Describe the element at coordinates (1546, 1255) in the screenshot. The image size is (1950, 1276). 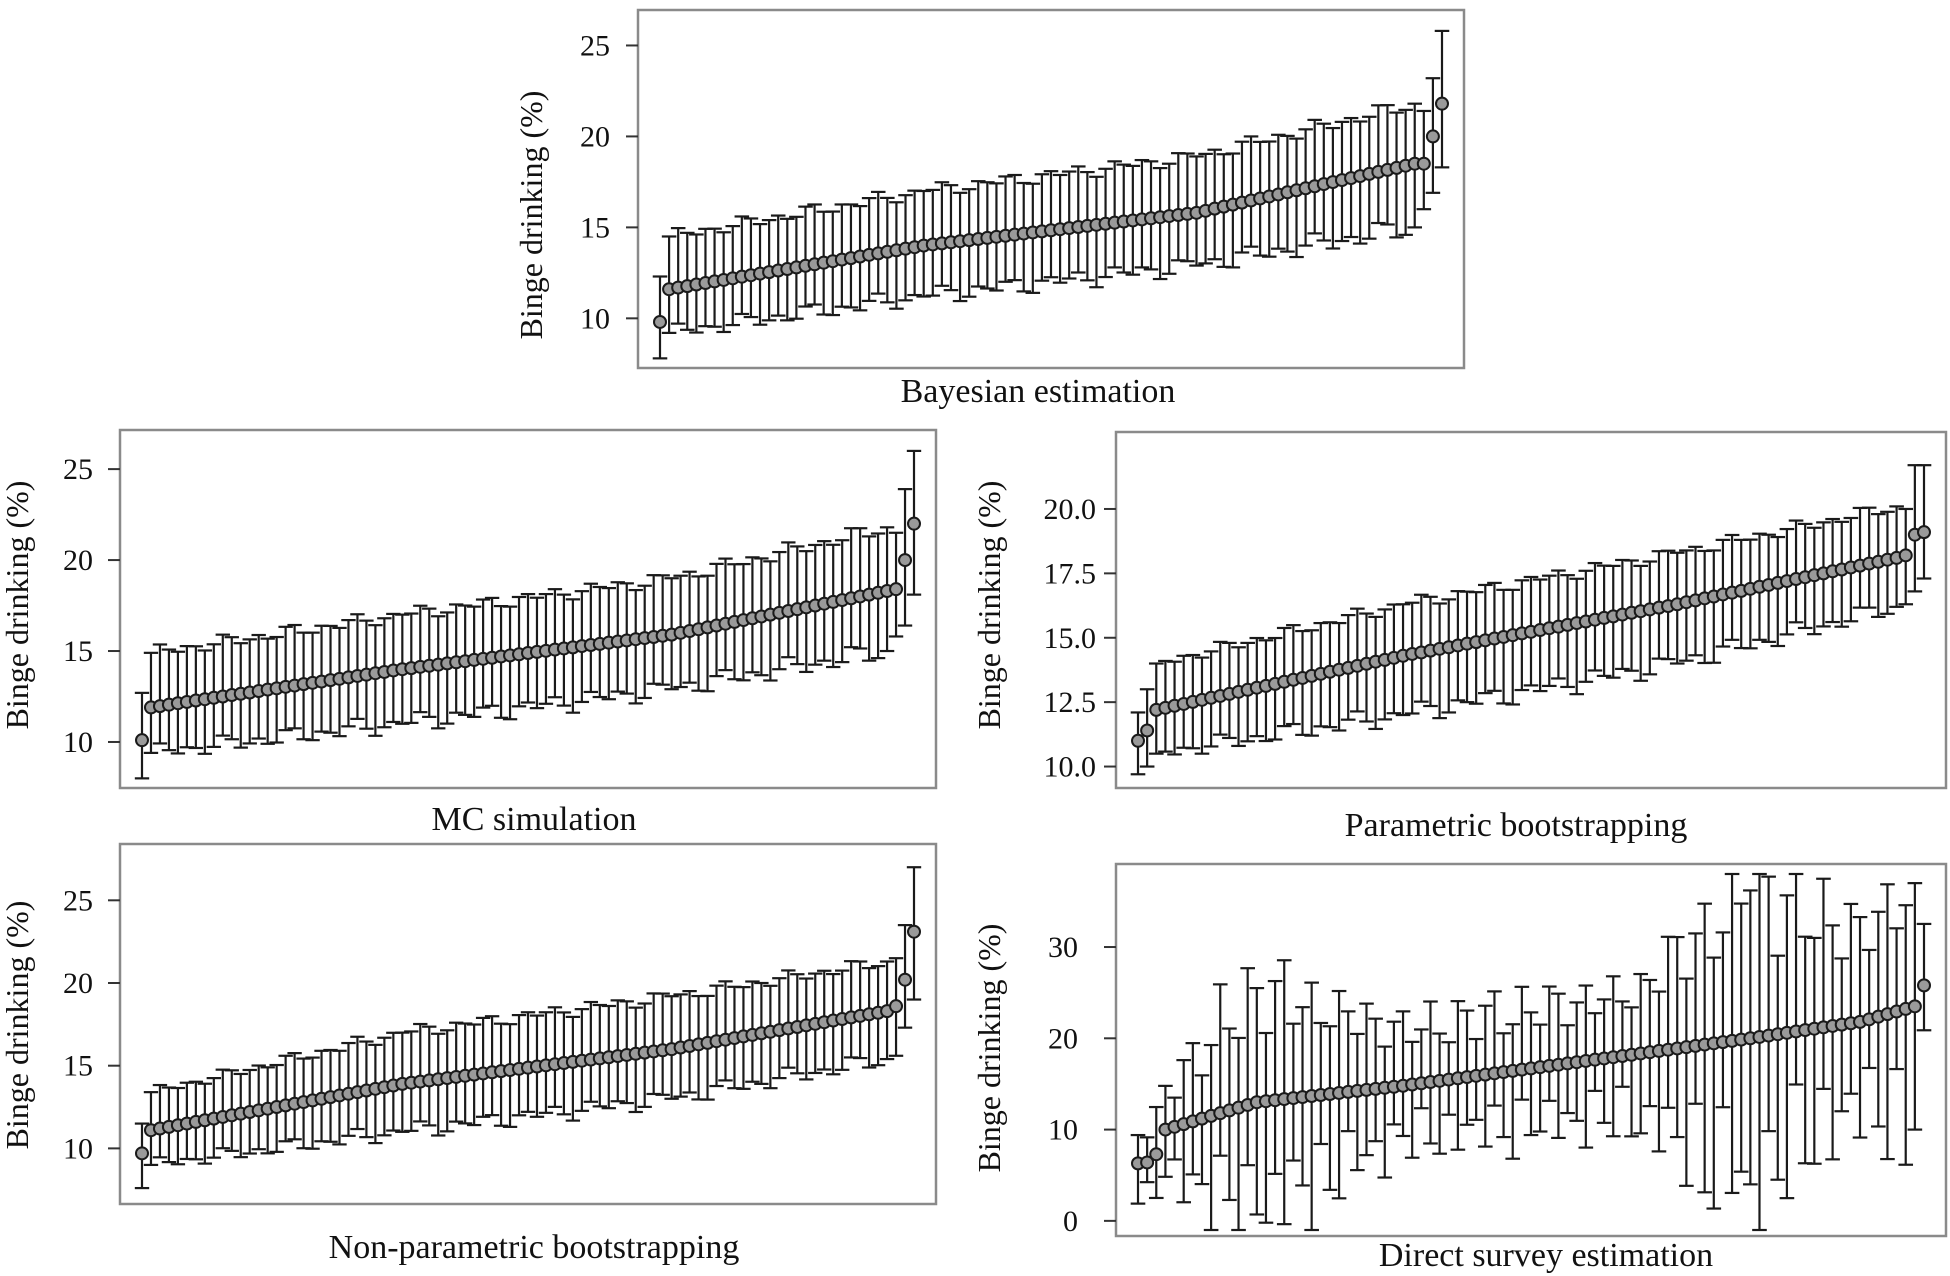
I see `panel-caption: Direct survey estimation` at that location.